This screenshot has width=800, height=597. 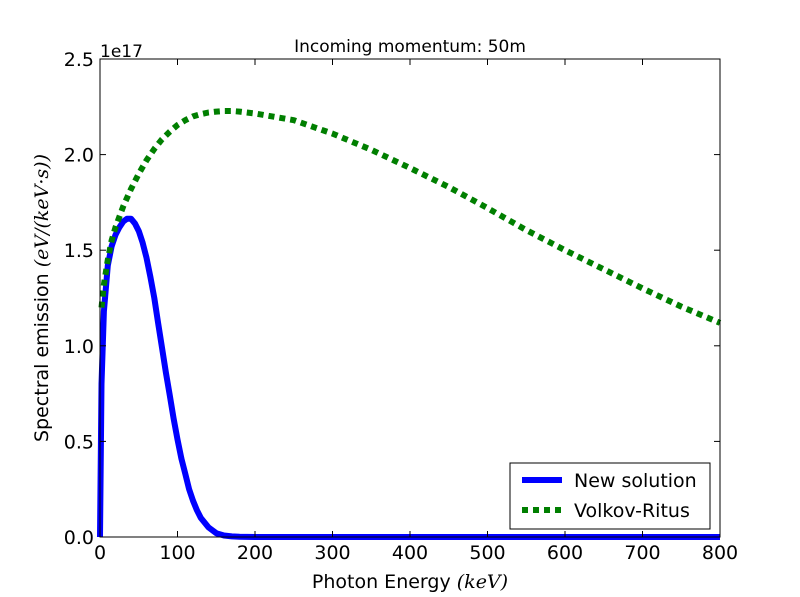 What do you see at coordinates (121, 52) in the screenshot?
I see `y-offset-label: 1e17` at bounding box center [121, 52].